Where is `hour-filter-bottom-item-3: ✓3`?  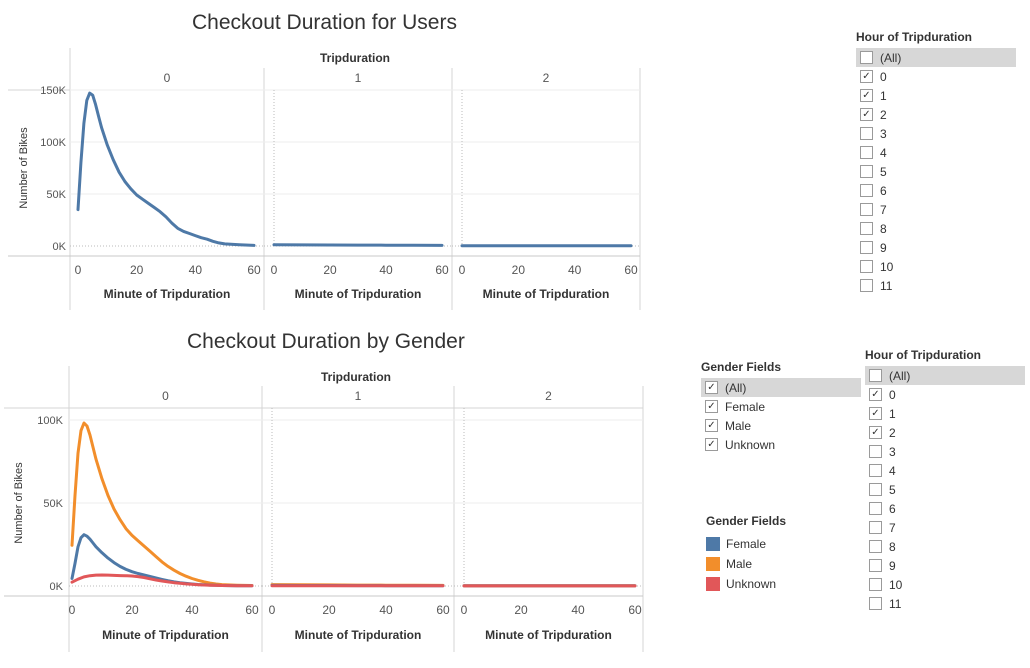 hour-filter-bottom-item-3: ✓3 is located at coordinates (945, 451).